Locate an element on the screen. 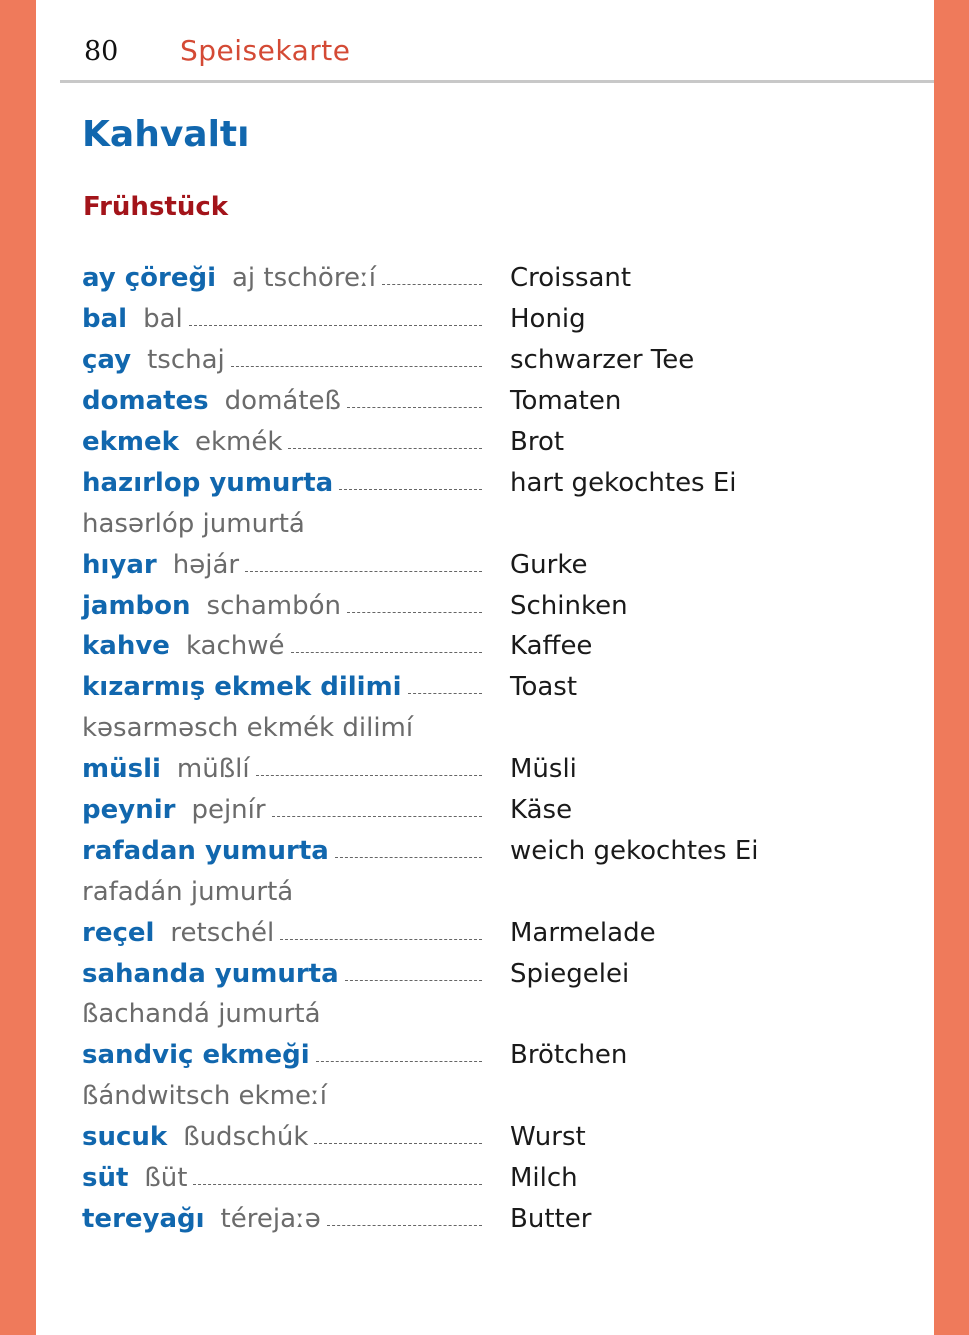  vocab-entry: hazırlop yumurta hart gekochtes Ei is located at coordinates (442, 482).